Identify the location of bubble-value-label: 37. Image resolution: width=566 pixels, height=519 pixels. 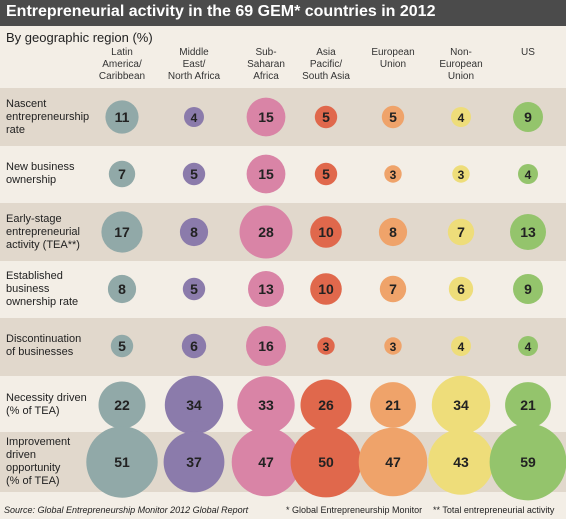
(194, 462).